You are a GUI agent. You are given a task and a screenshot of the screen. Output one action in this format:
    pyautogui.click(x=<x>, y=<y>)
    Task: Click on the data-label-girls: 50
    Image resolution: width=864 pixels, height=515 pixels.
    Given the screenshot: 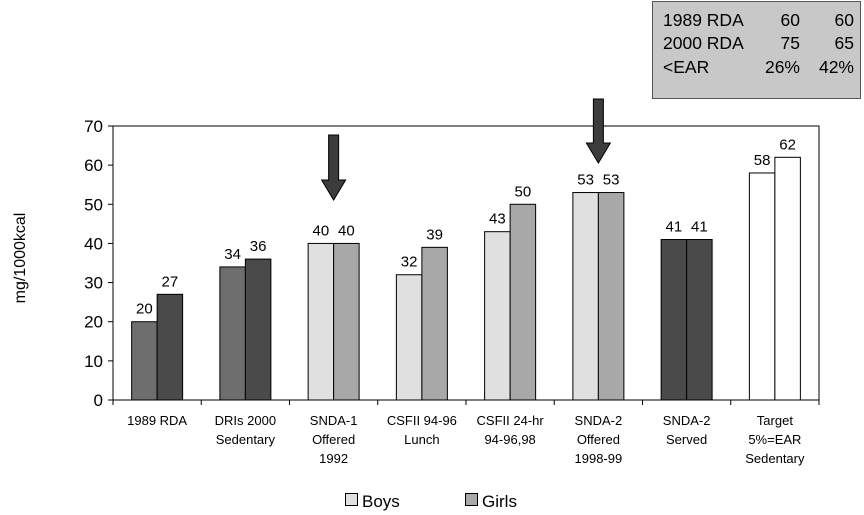 What is the action you would take?
    pyautogui.click(x=523, y=191)
    